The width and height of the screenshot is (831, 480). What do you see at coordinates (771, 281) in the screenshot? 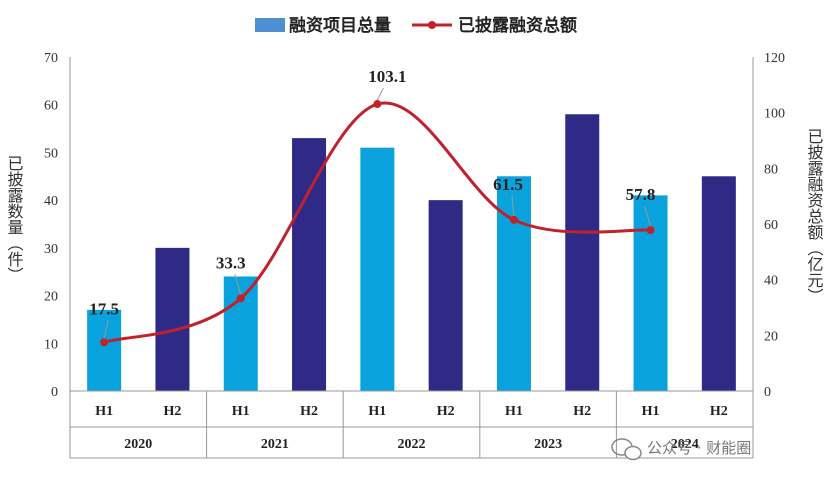
I see `y2-tick-label: 40` at bounding box center [771, 281].